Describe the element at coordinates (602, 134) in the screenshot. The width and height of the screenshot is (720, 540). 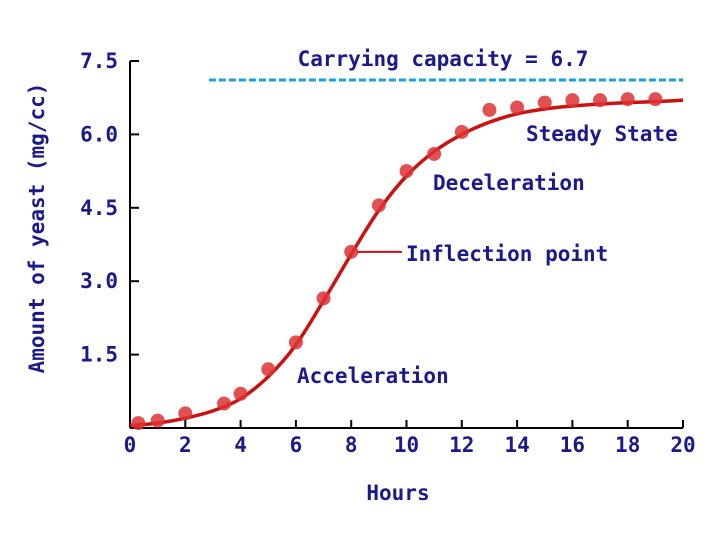
I see `annotation-steady-state: Steady State` at that location.